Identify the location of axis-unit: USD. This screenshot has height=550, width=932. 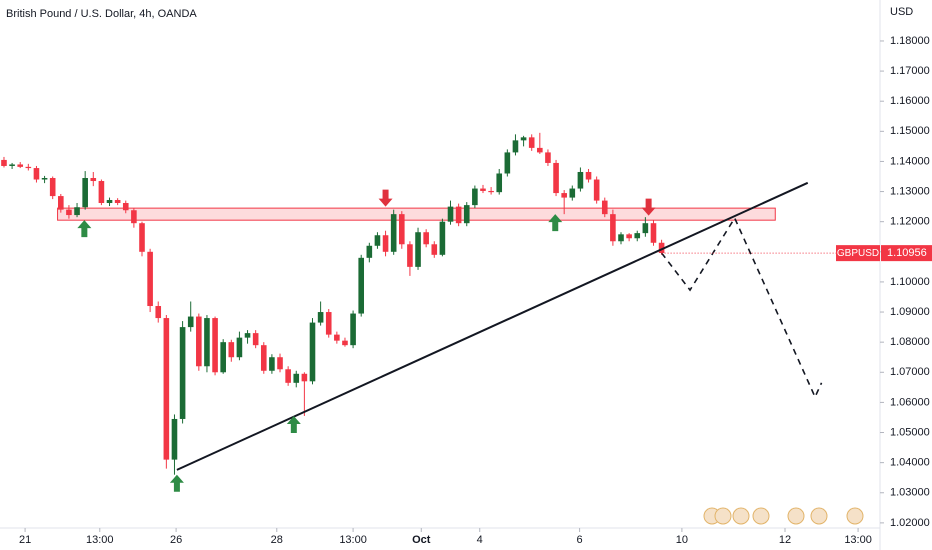
(901, 12).